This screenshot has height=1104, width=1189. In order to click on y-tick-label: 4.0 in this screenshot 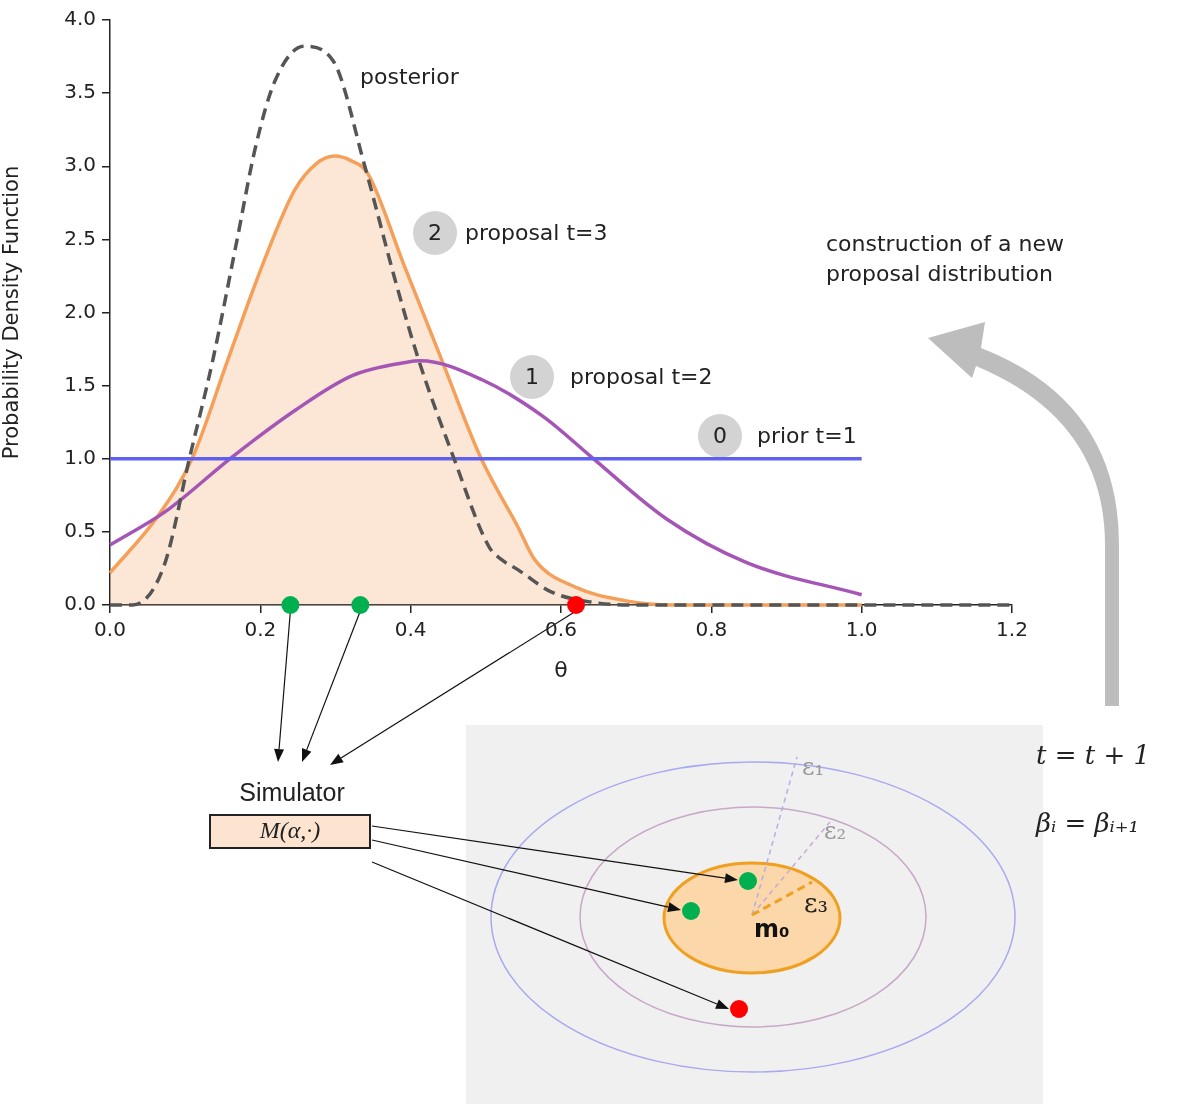, I will do `click(80, 18)`.